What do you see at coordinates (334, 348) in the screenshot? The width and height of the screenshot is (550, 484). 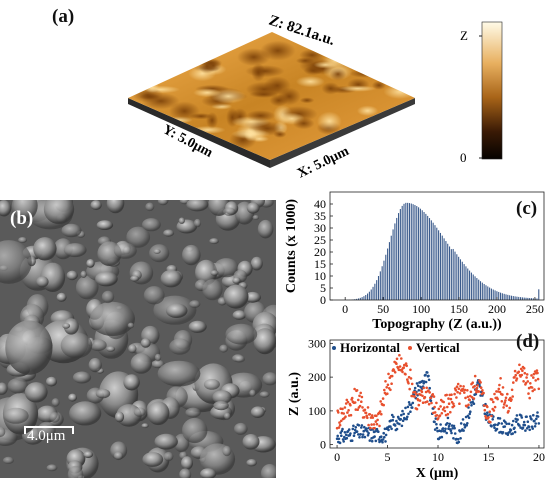 I see `legend-marker` at bounding box center [334, 348].